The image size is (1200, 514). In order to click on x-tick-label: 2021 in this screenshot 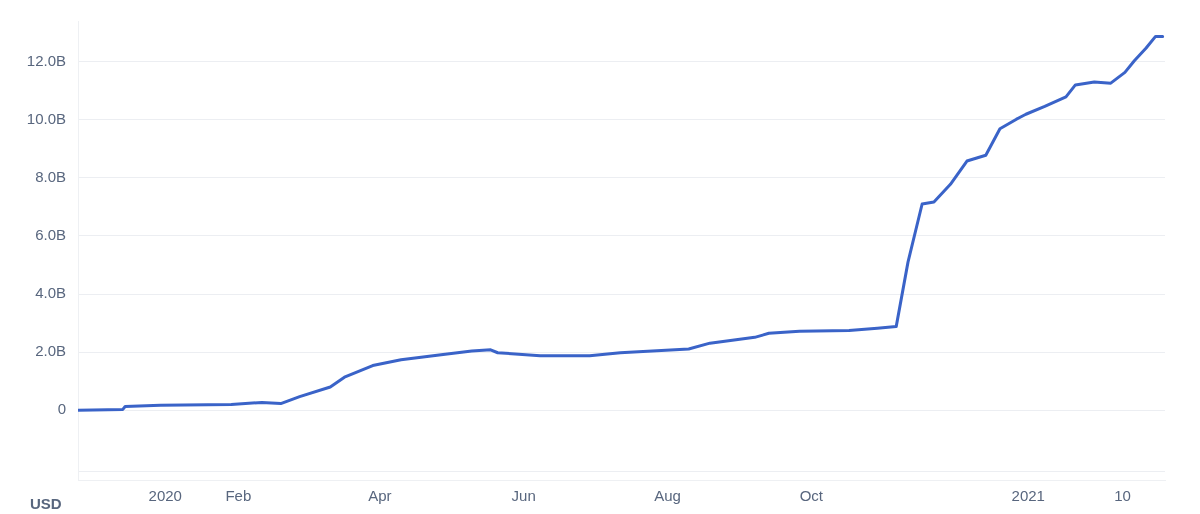, I will do `click(1028, 496)`.